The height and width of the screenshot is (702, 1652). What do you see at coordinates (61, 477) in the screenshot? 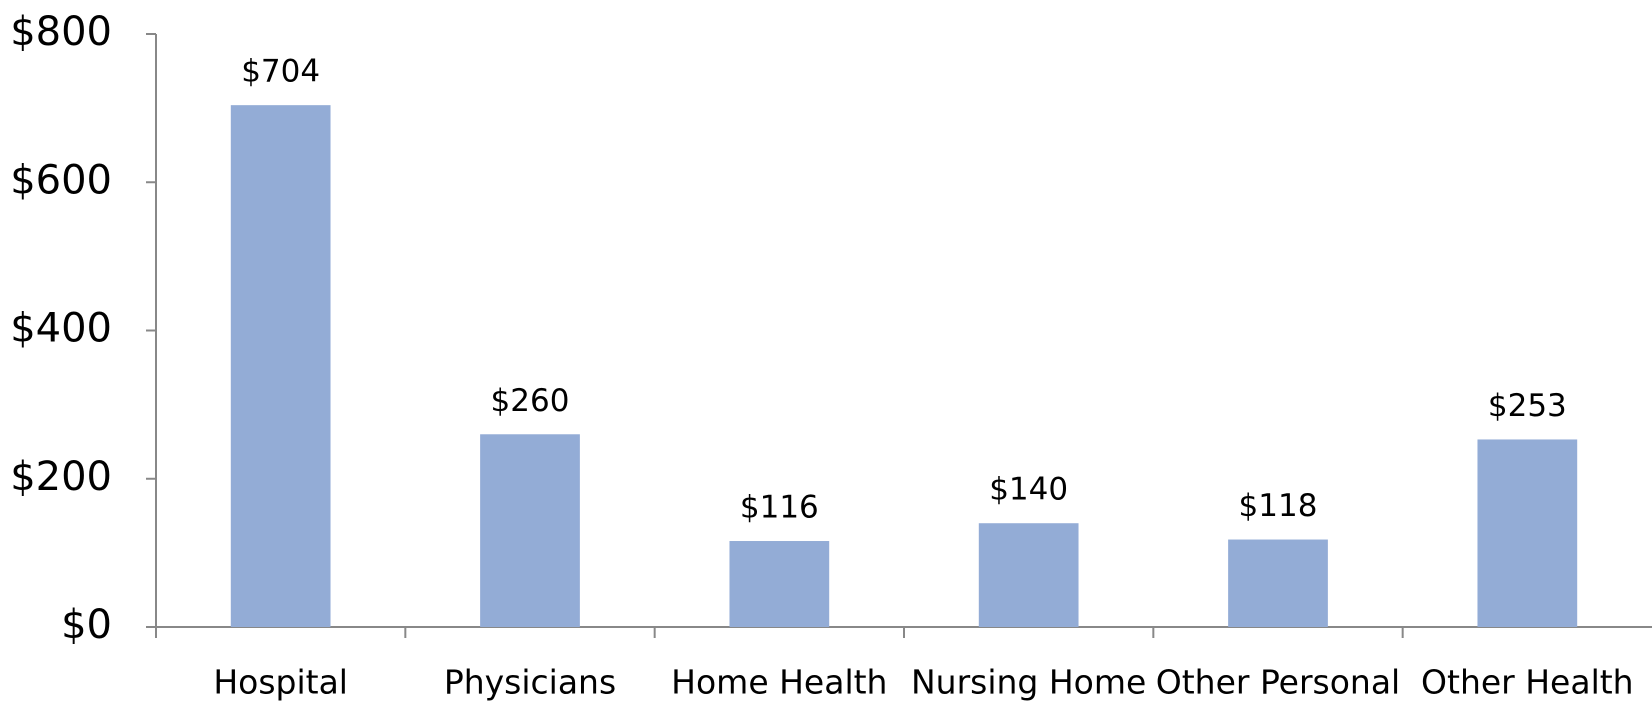
I see `y-tick-label: $200` at bounding box center [61, 477].